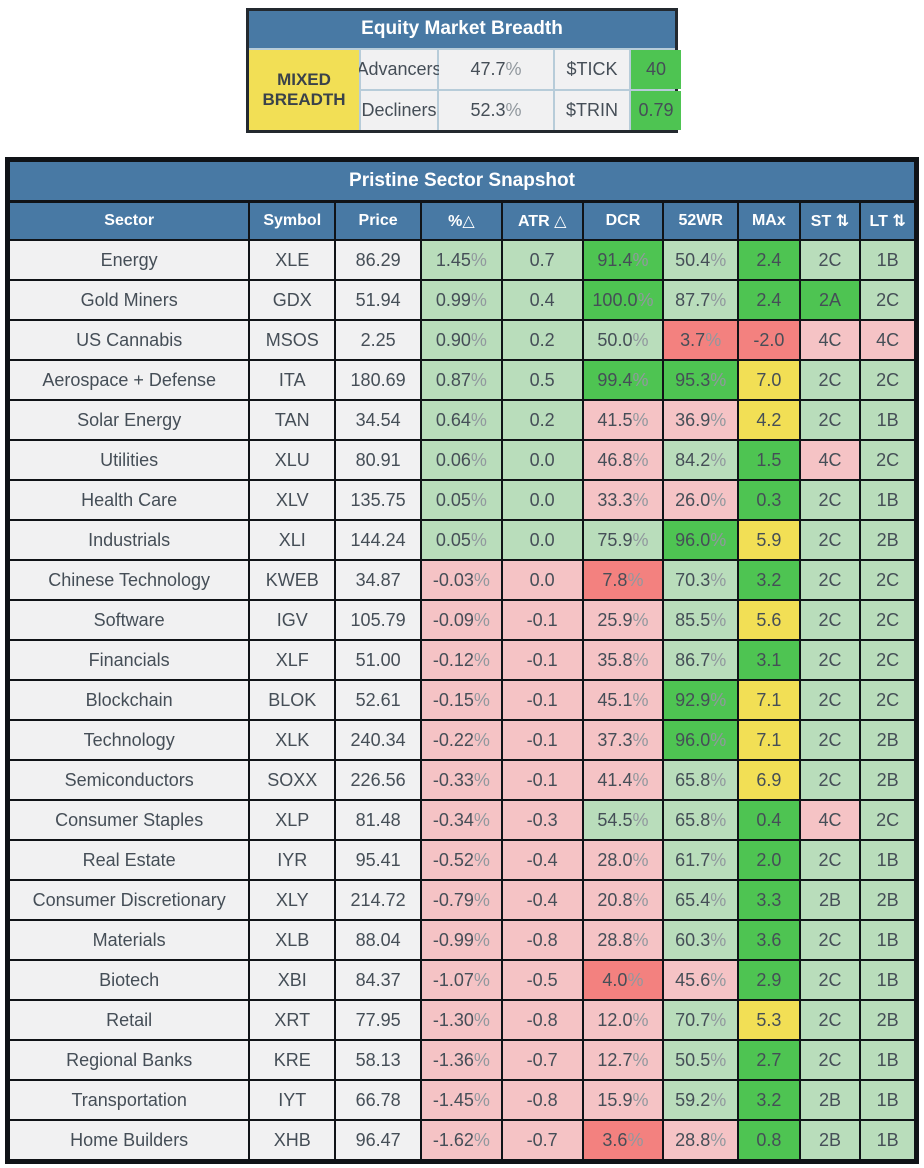 The width and height of the screenshot is (924, 1168). I want to click on decliners-value: 52.3%, so click(496, 110).